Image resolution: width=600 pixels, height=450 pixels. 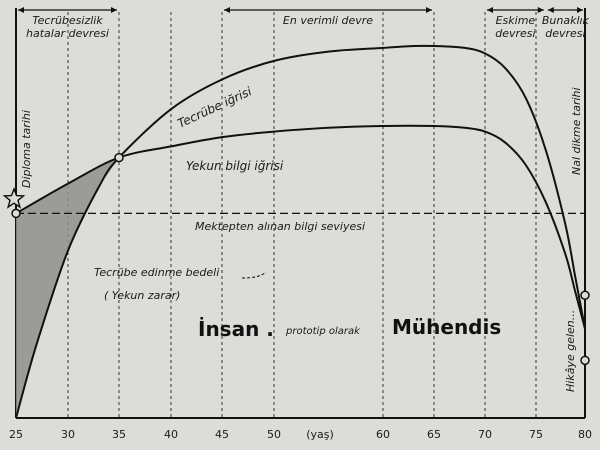 I want to click on loss-area, so click(x=67, y=287).